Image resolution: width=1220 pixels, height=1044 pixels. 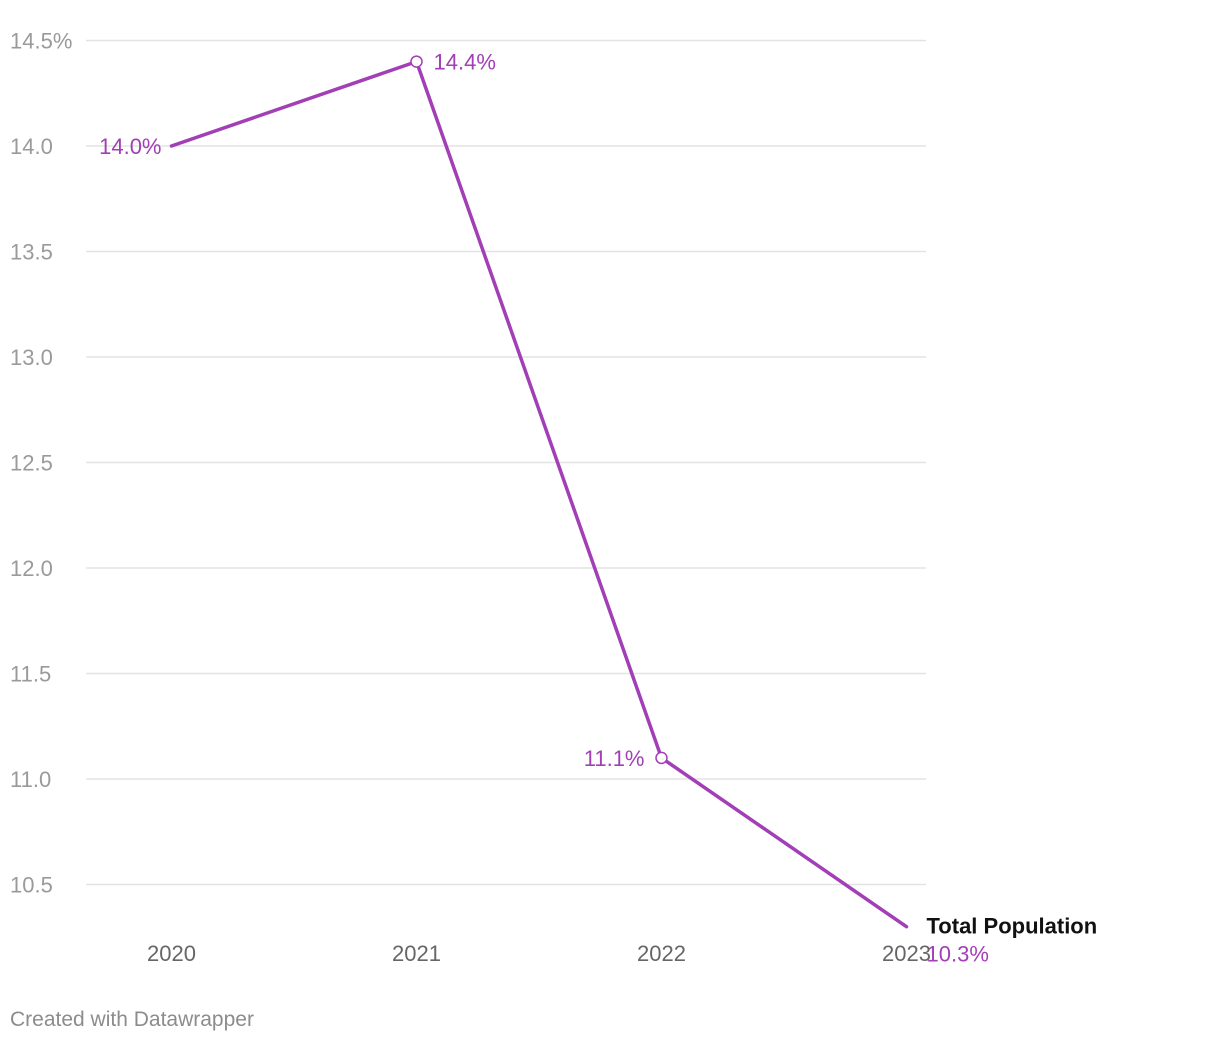 What do you see at coordinates (416, 953) in the screenshot?
I see `x-tick-label: 2021` at bounding box center [416, 953].